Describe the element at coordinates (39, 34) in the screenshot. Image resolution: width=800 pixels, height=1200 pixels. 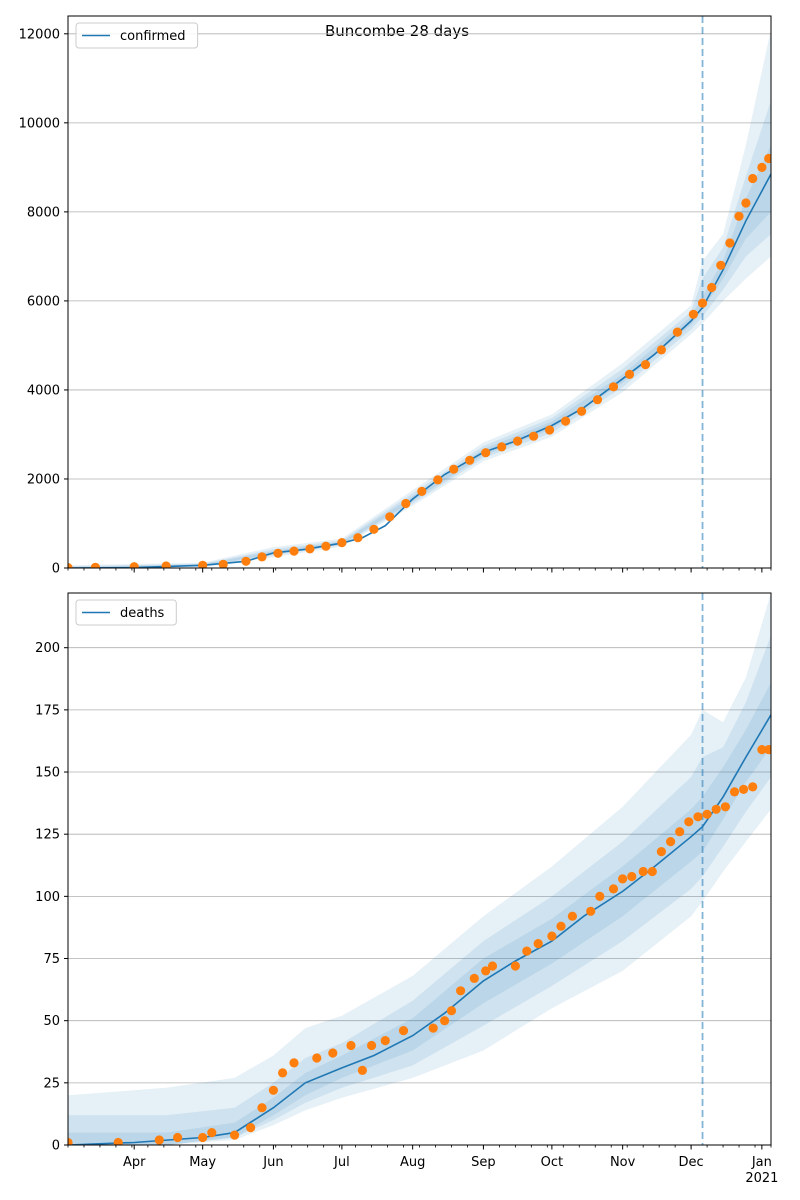
I see `y-tick-label: 12000` at that location.